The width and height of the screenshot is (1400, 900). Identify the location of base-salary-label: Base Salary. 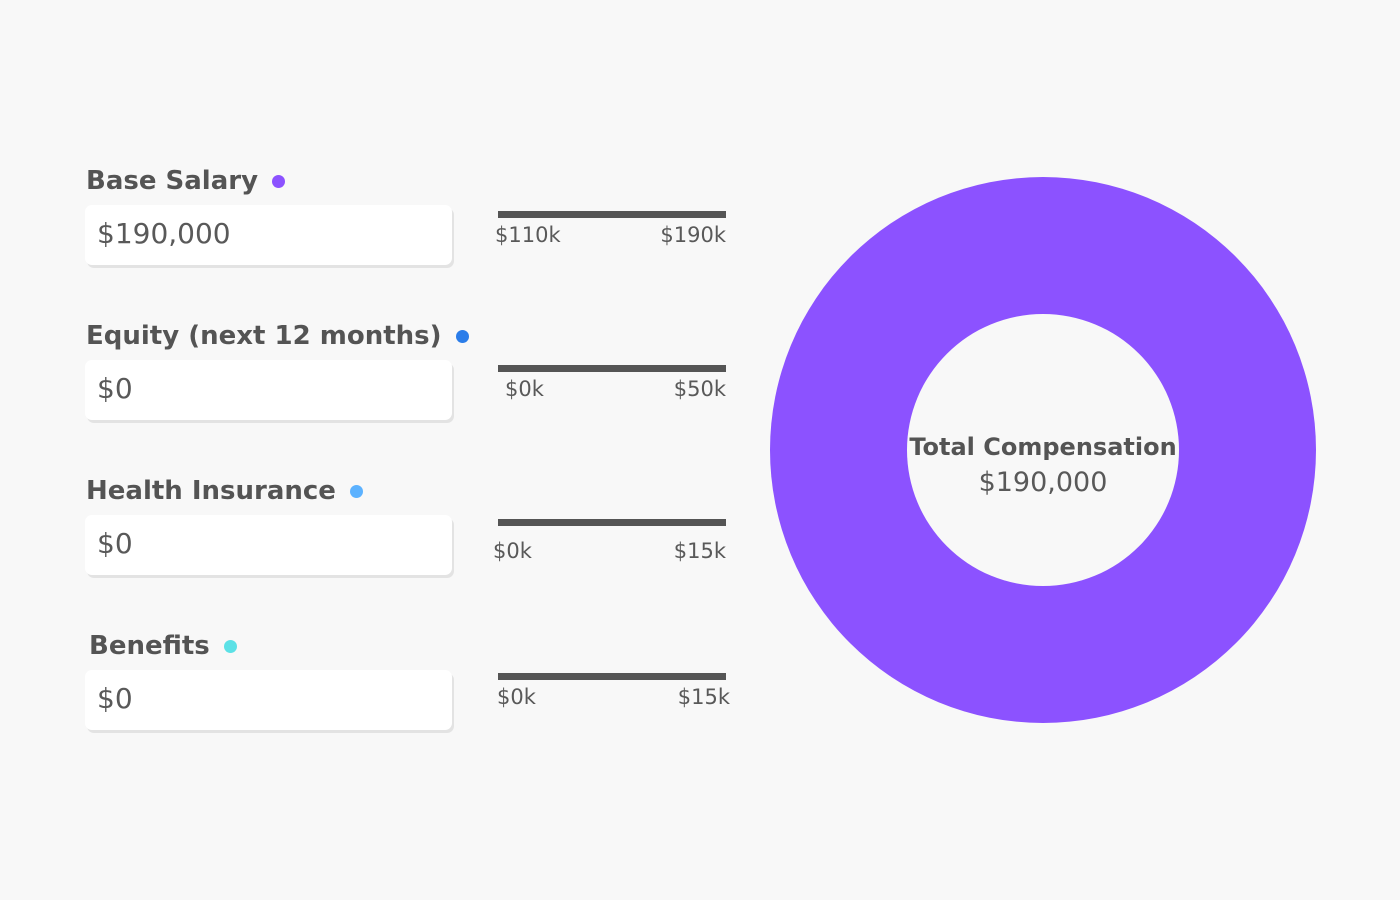
(186, 181).